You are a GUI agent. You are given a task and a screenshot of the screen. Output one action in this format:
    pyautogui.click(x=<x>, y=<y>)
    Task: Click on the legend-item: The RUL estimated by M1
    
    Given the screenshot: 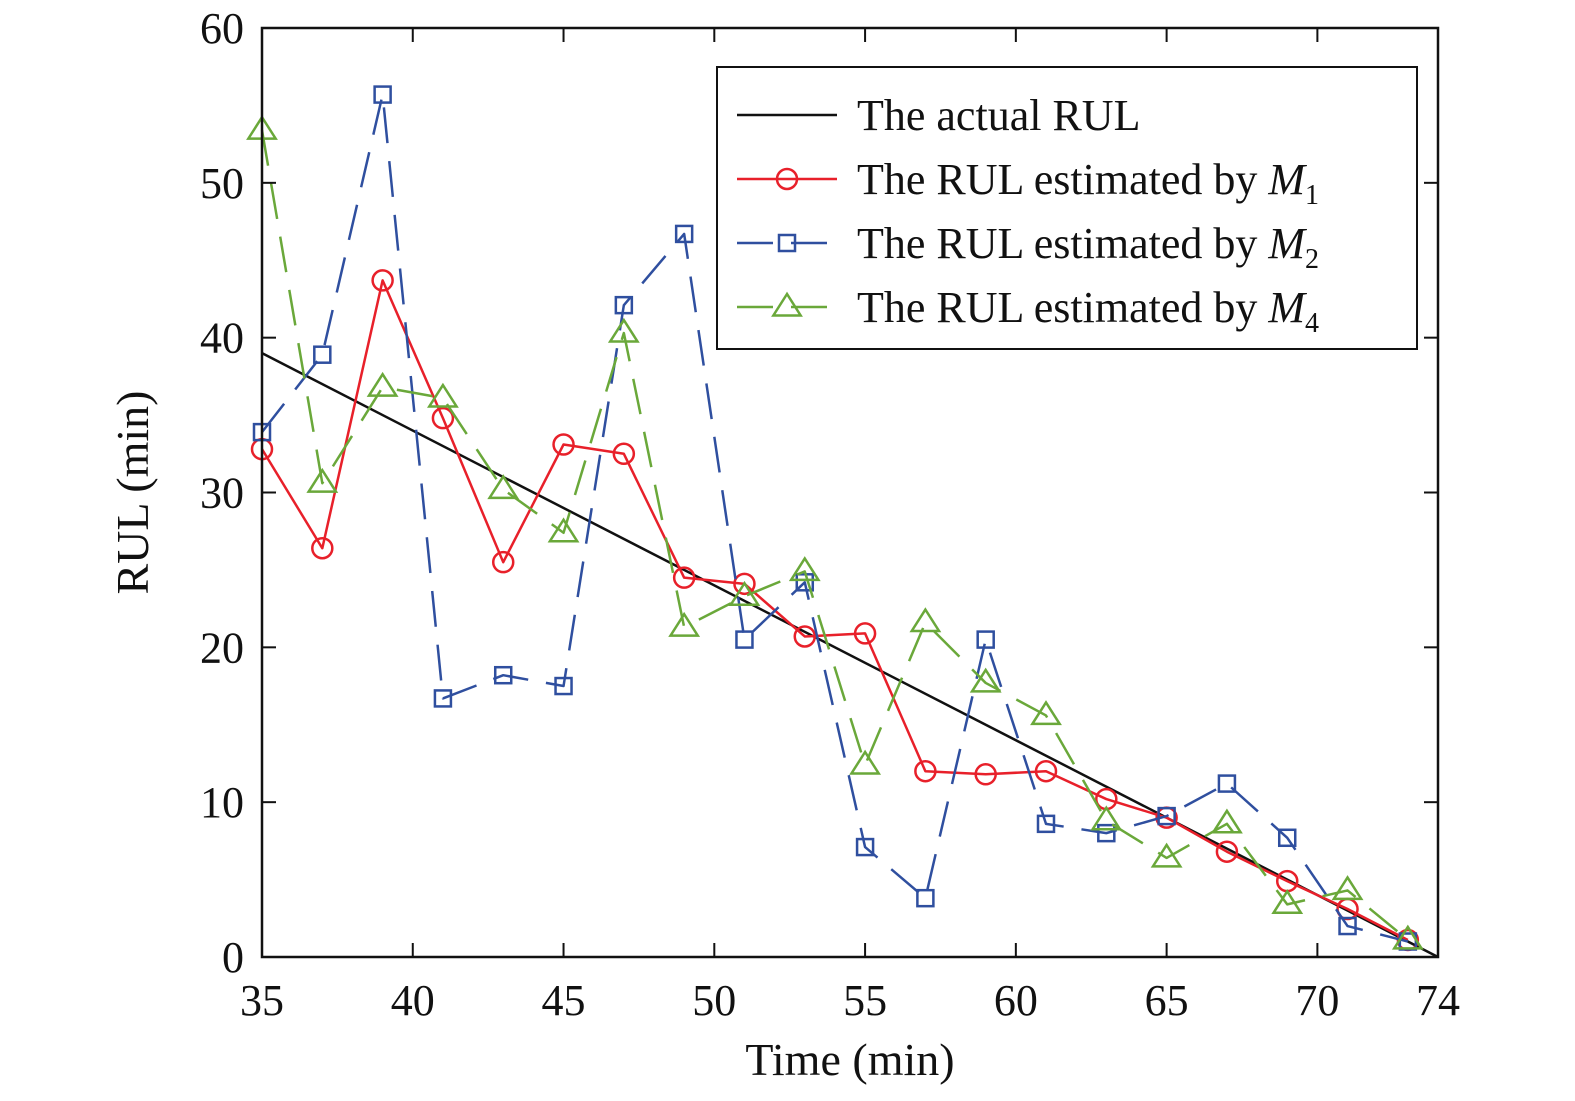 What is the action you would take?
    pyautogui.click(x=1028, y=183)
    